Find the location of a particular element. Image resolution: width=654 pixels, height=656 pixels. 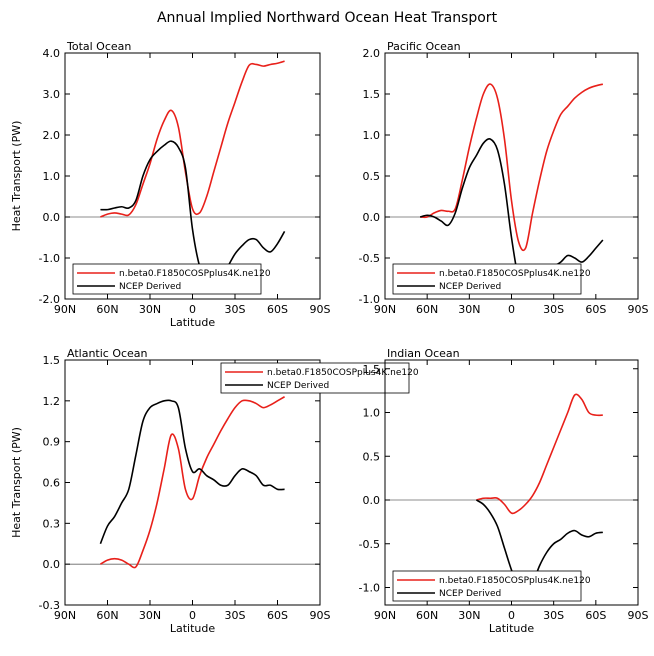

panel-title: Total Ocean is located at coordinates (98, 46).